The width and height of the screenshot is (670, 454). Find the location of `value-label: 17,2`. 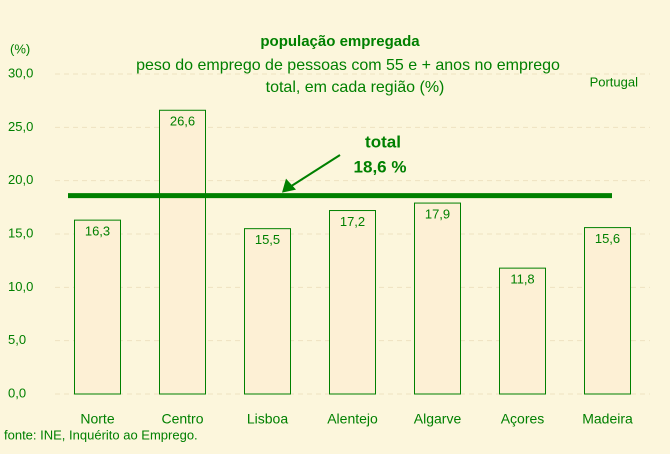

value-label: 17,2 is located at coordinates (352, 221).